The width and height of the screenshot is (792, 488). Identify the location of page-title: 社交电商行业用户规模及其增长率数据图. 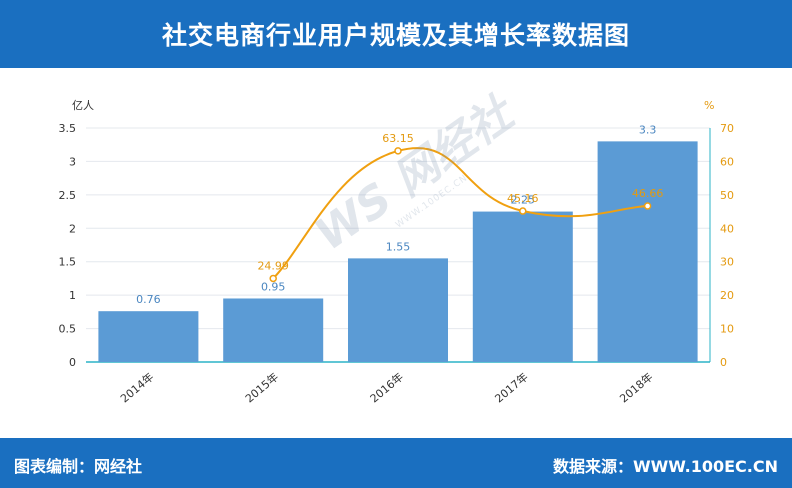
(395, 35).